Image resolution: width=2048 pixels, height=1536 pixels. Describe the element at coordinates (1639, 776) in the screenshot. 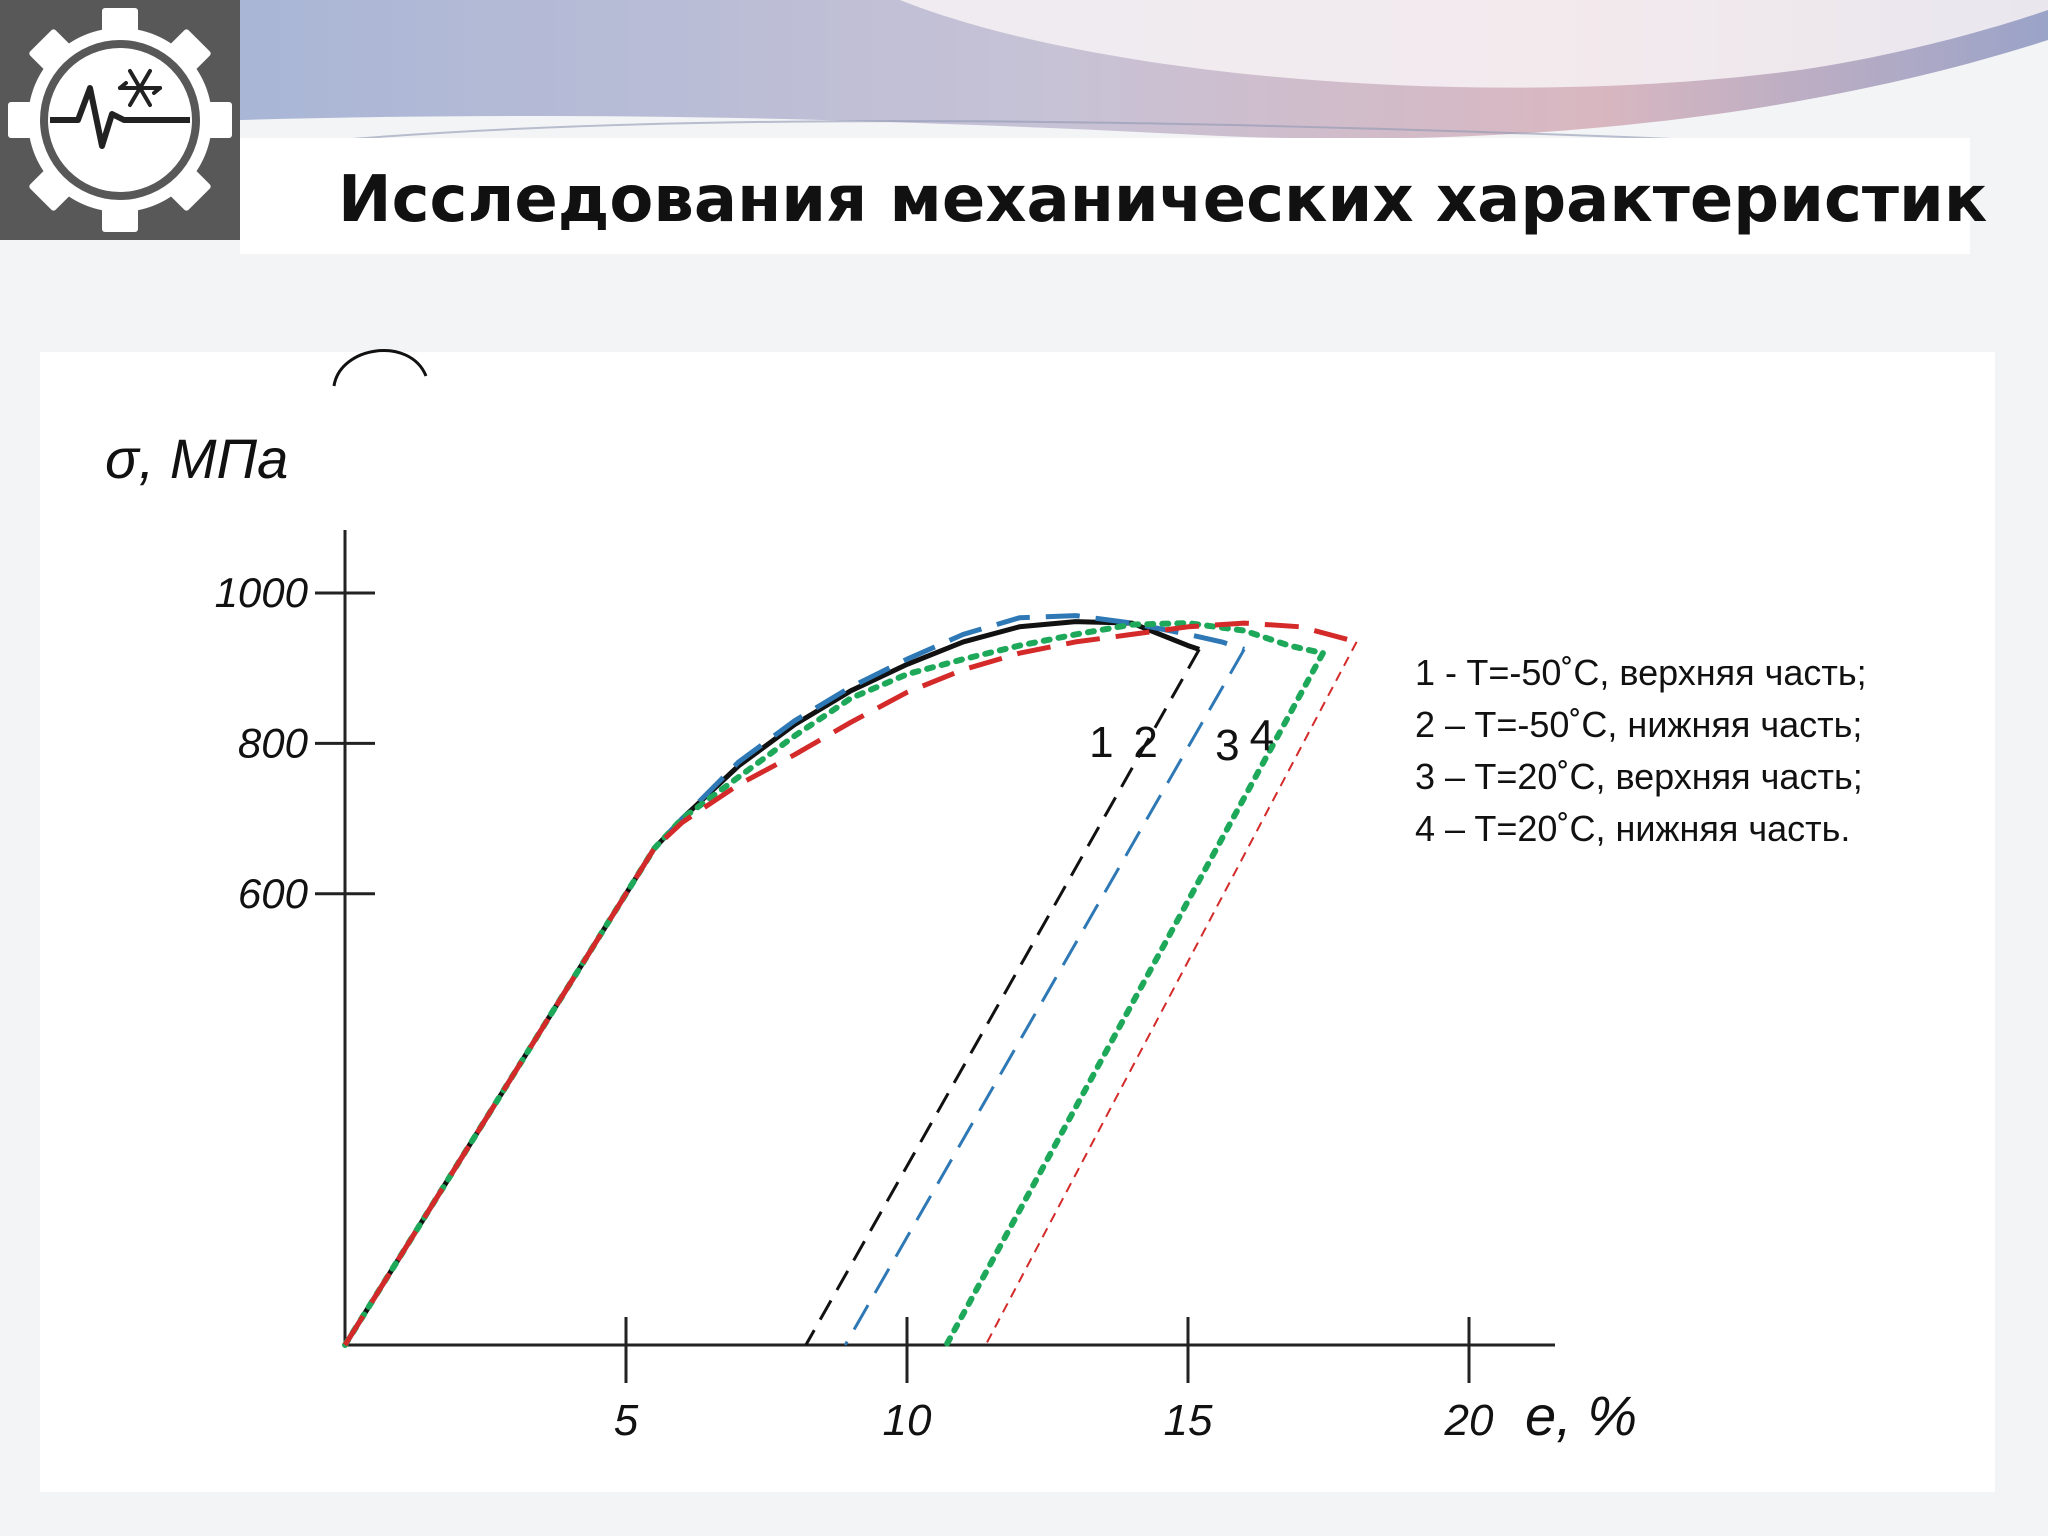

I see `legend-entry: 3 – T=20˚C, верхняя часть;` at that location.